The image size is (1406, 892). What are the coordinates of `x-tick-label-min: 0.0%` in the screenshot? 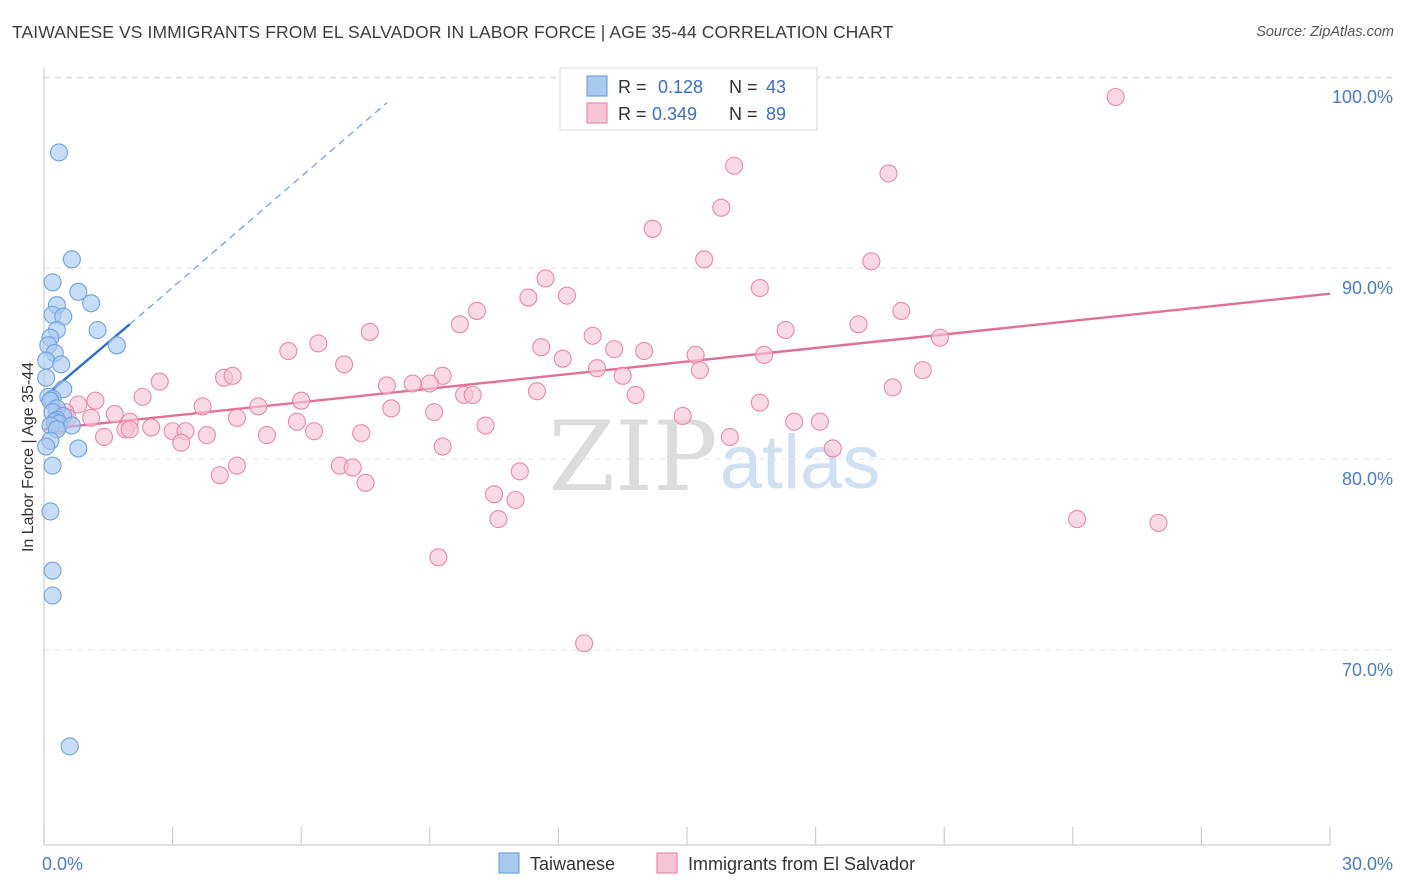 It's located at (62, 864).